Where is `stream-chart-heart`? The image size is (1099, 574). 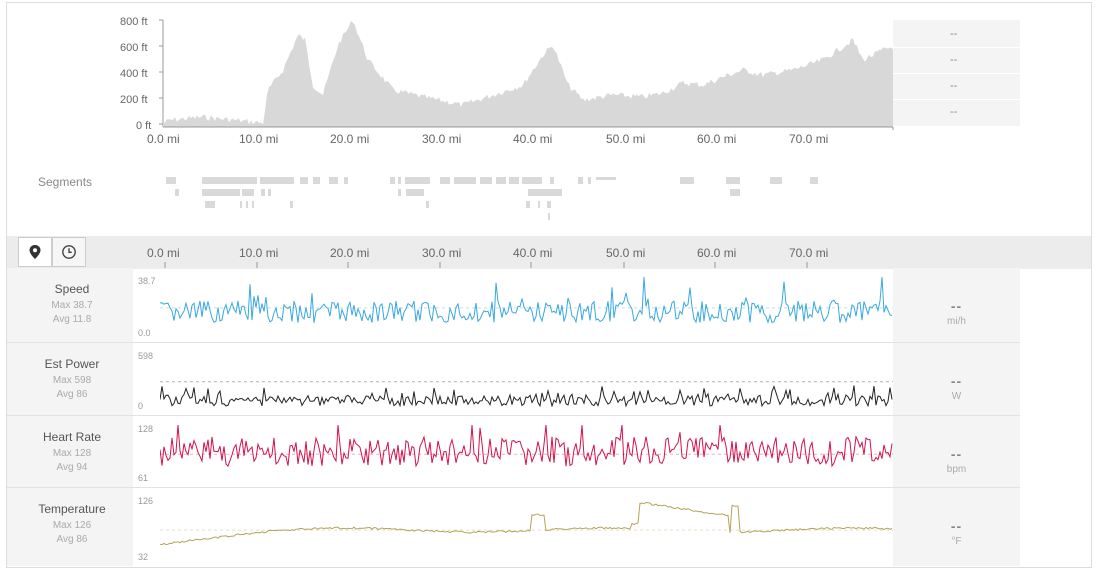 stream-chart-heart is located at coordinates (527, 451).